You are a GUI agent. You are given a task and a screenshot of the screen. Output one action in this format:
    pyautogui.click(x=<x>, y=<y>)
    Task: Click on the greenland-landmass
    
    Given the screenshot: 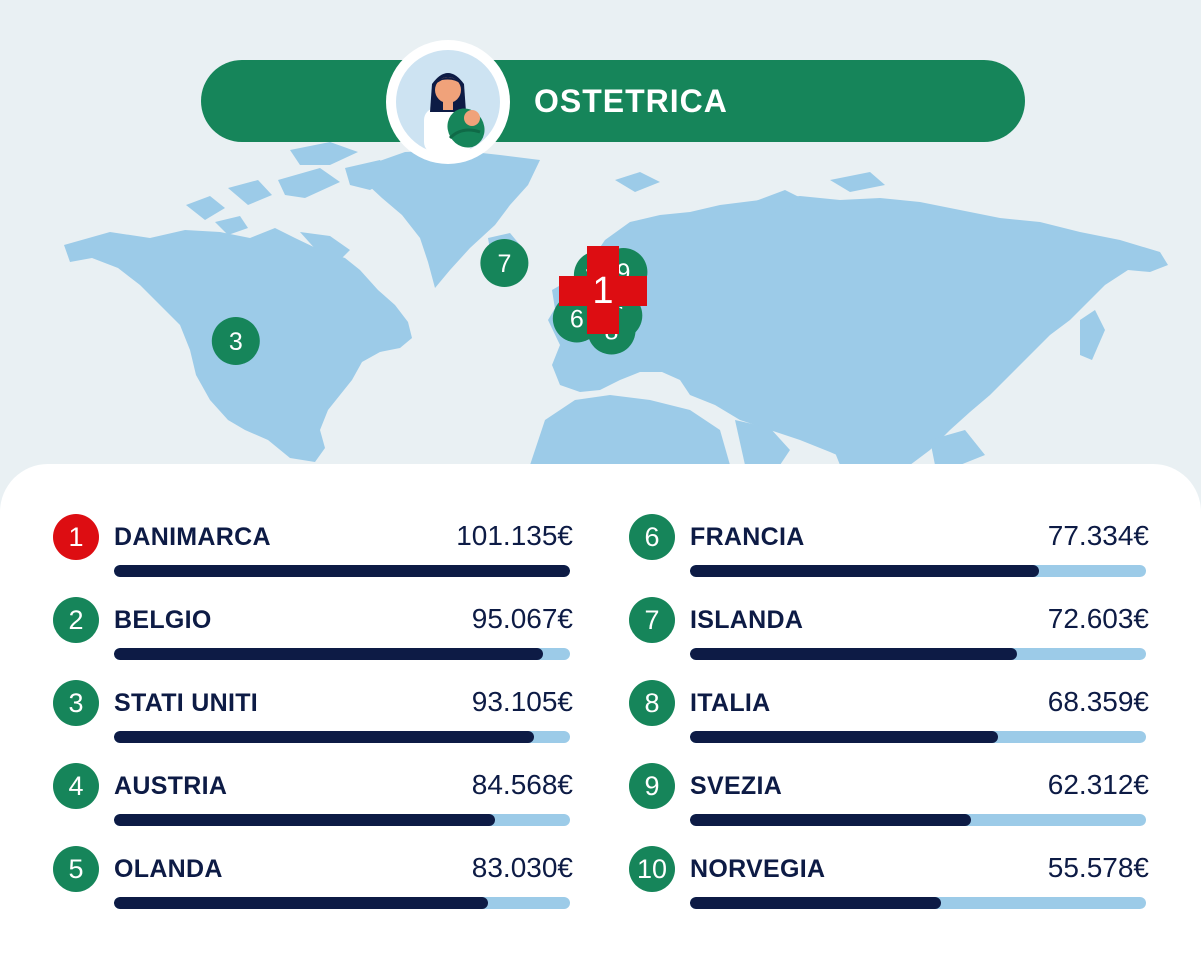 What is the action you would take?
    pyautogui.click(x=450, y=219)
    